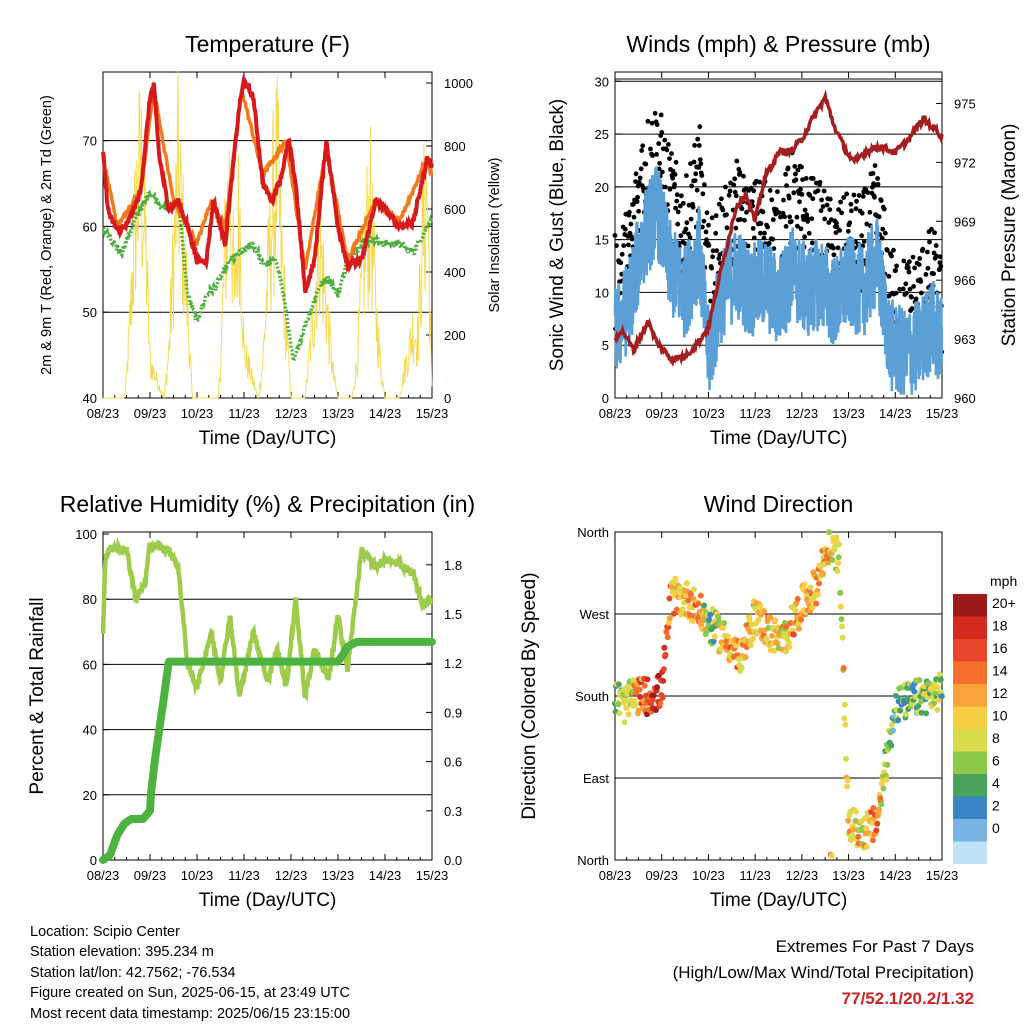 The height and width of the screenshot is (1024, 1024). Describe the element at coordinates (268, 438) in the screenshot. I see `x-axis-label: Time (Day/UTC)` at that location.